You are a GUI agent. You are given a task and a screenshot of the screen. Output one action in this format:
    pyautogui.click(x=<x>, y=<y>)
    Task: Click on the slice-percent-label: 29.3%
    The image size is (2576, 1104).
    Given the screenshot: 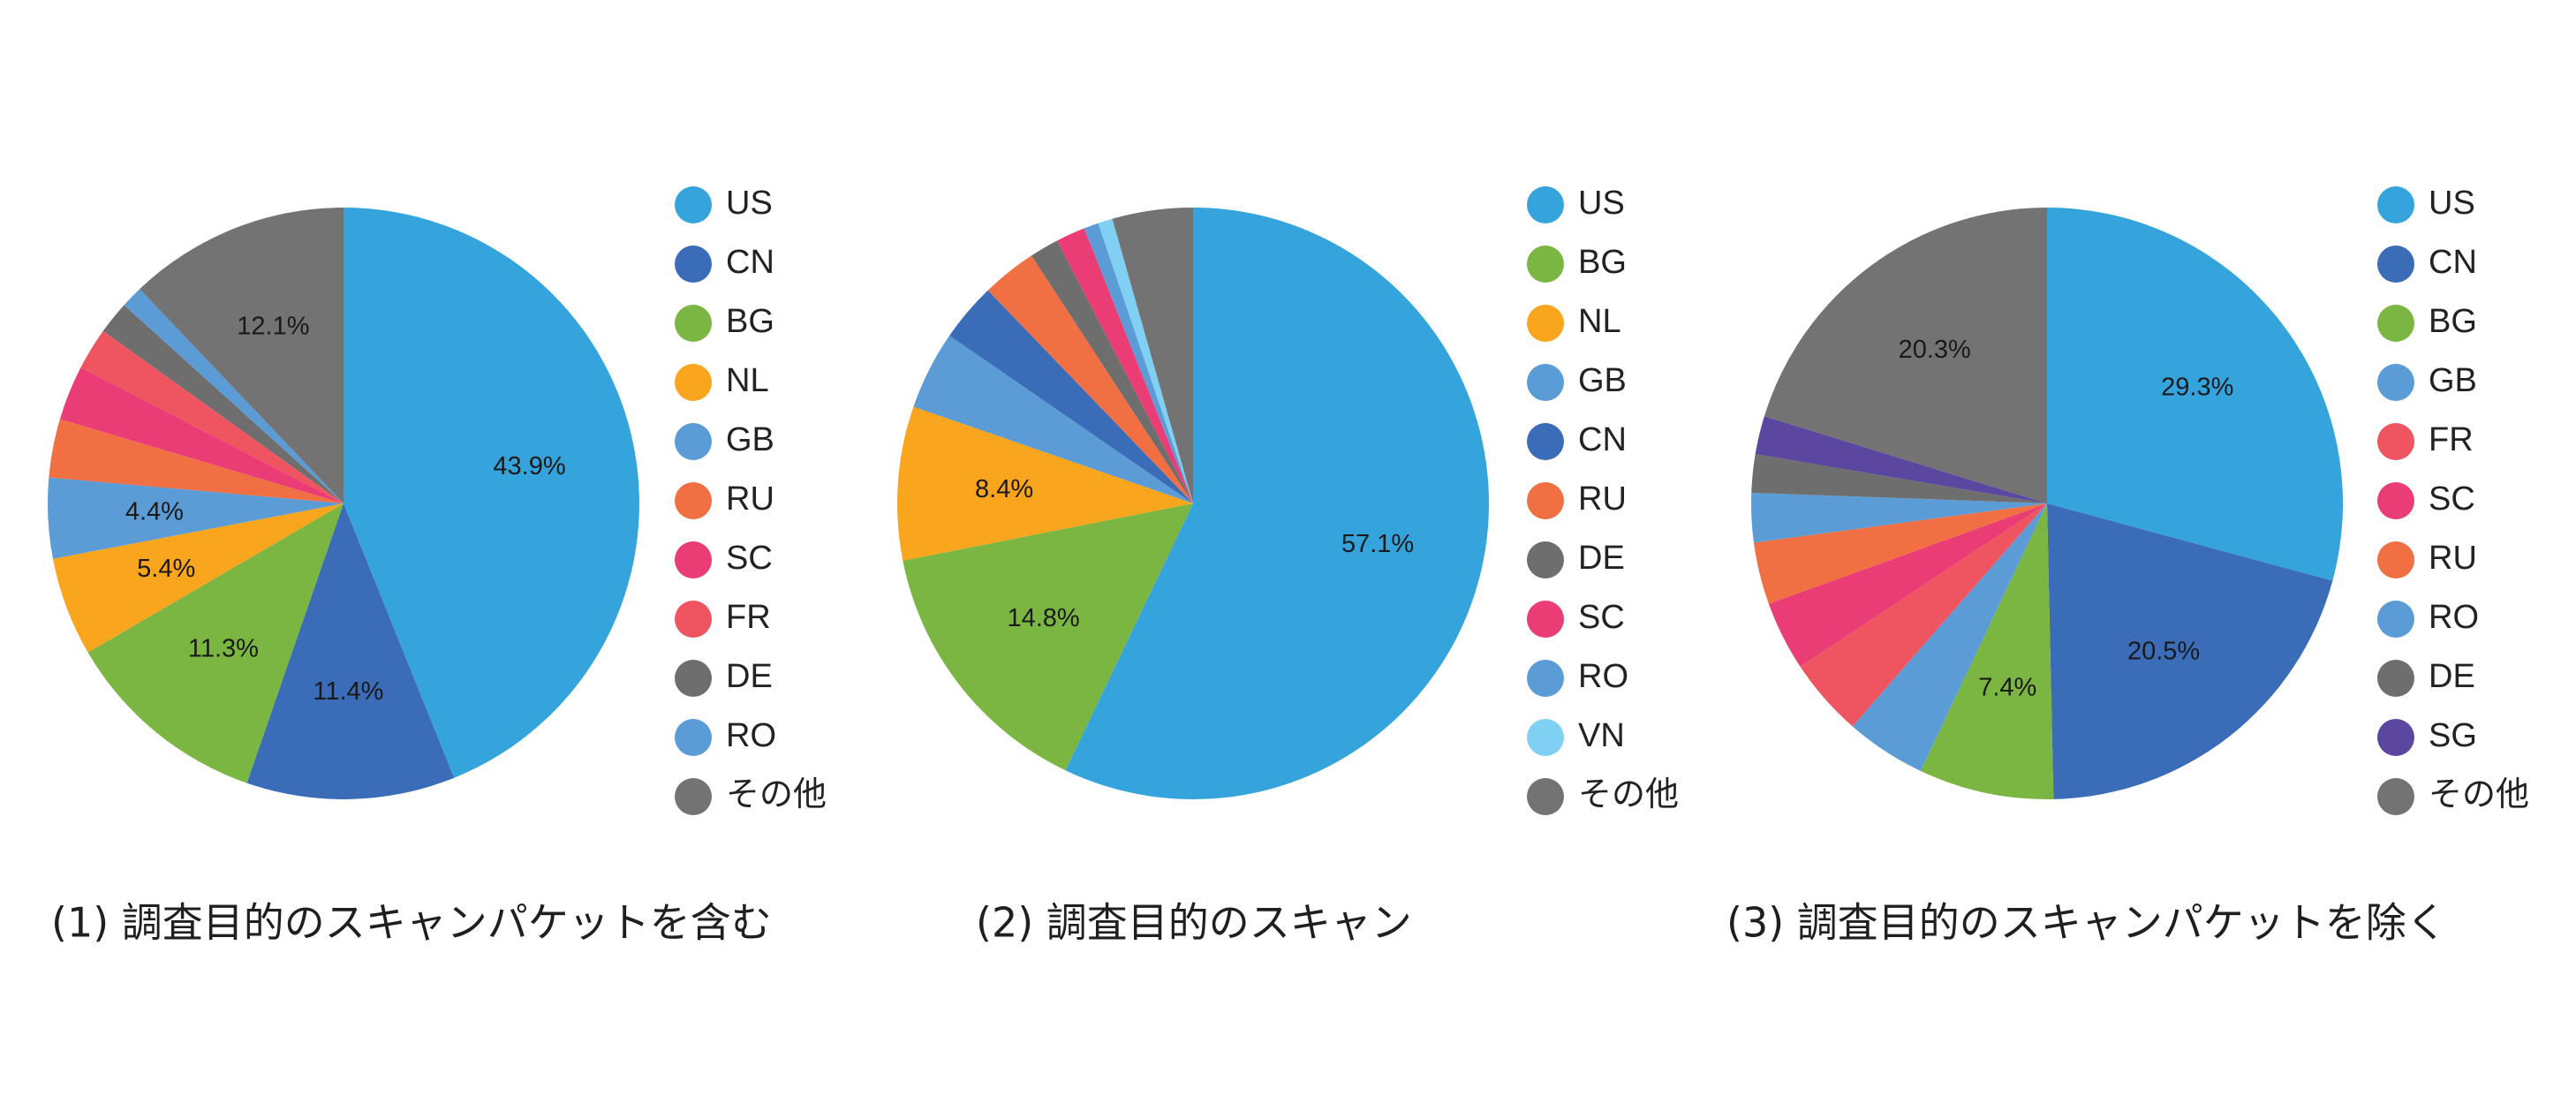 What is the action you would take?
    pyautogui.click(x=2197, y=387)
    